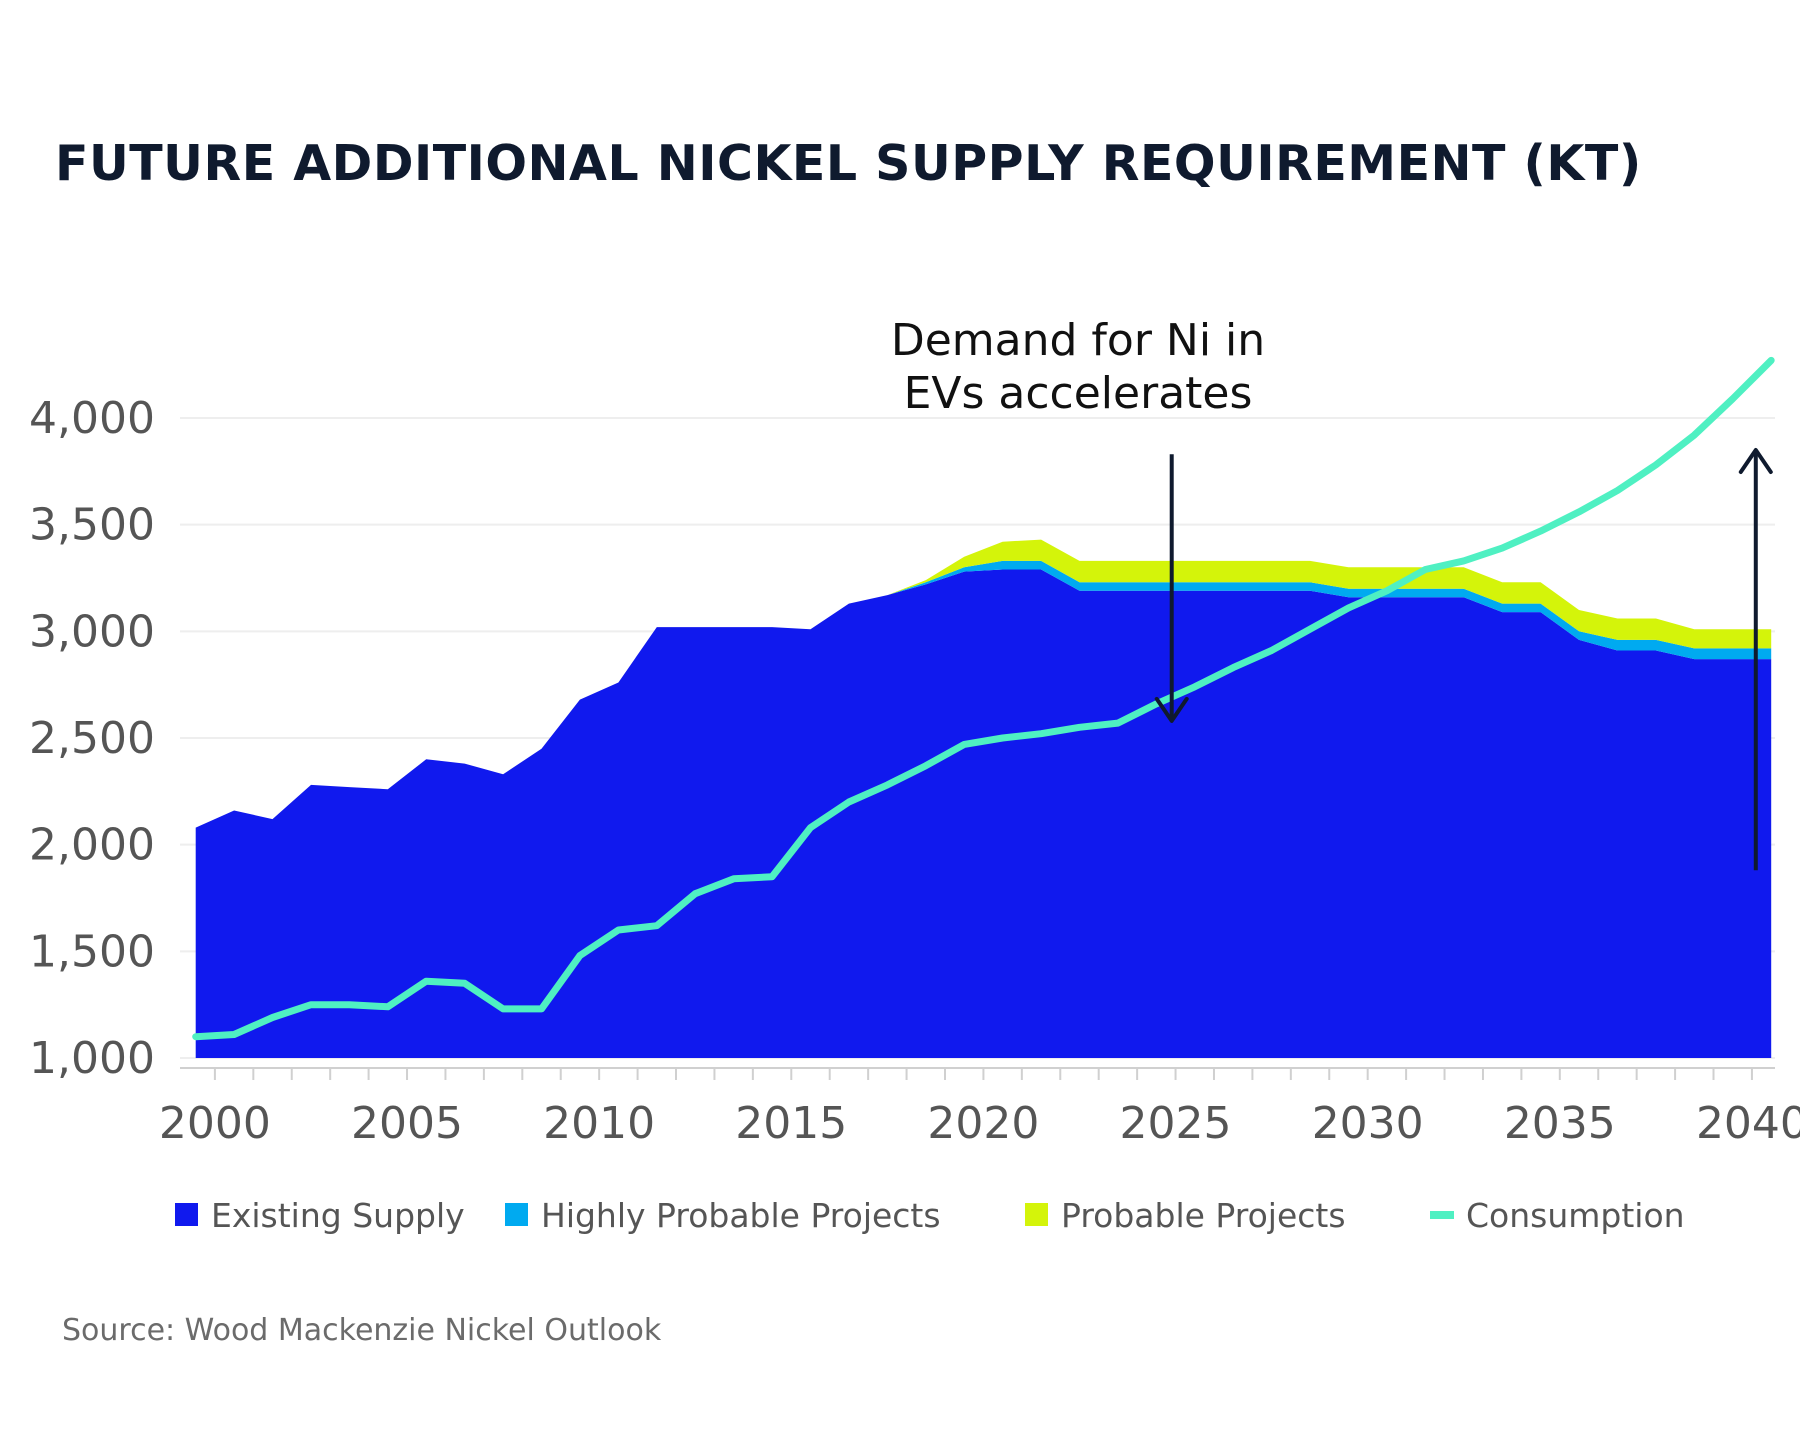 This screenshot has width=1800, height=1431. What do you see at coordinates (92, 631) in the screenshot?
I see `y-tick-label: 3,000` at bounding box center [92, 631].